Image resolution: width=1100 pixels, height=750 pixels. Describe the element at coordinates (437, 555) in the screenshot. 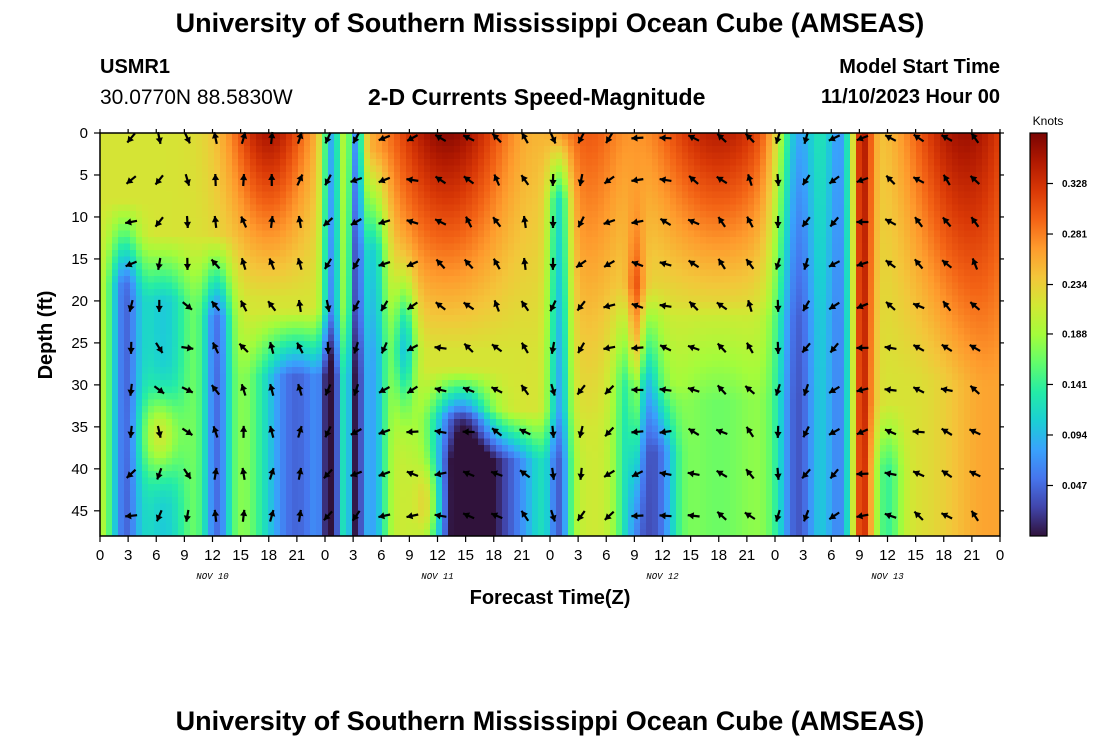

I see `x-tick-label-12: 12` at that location.